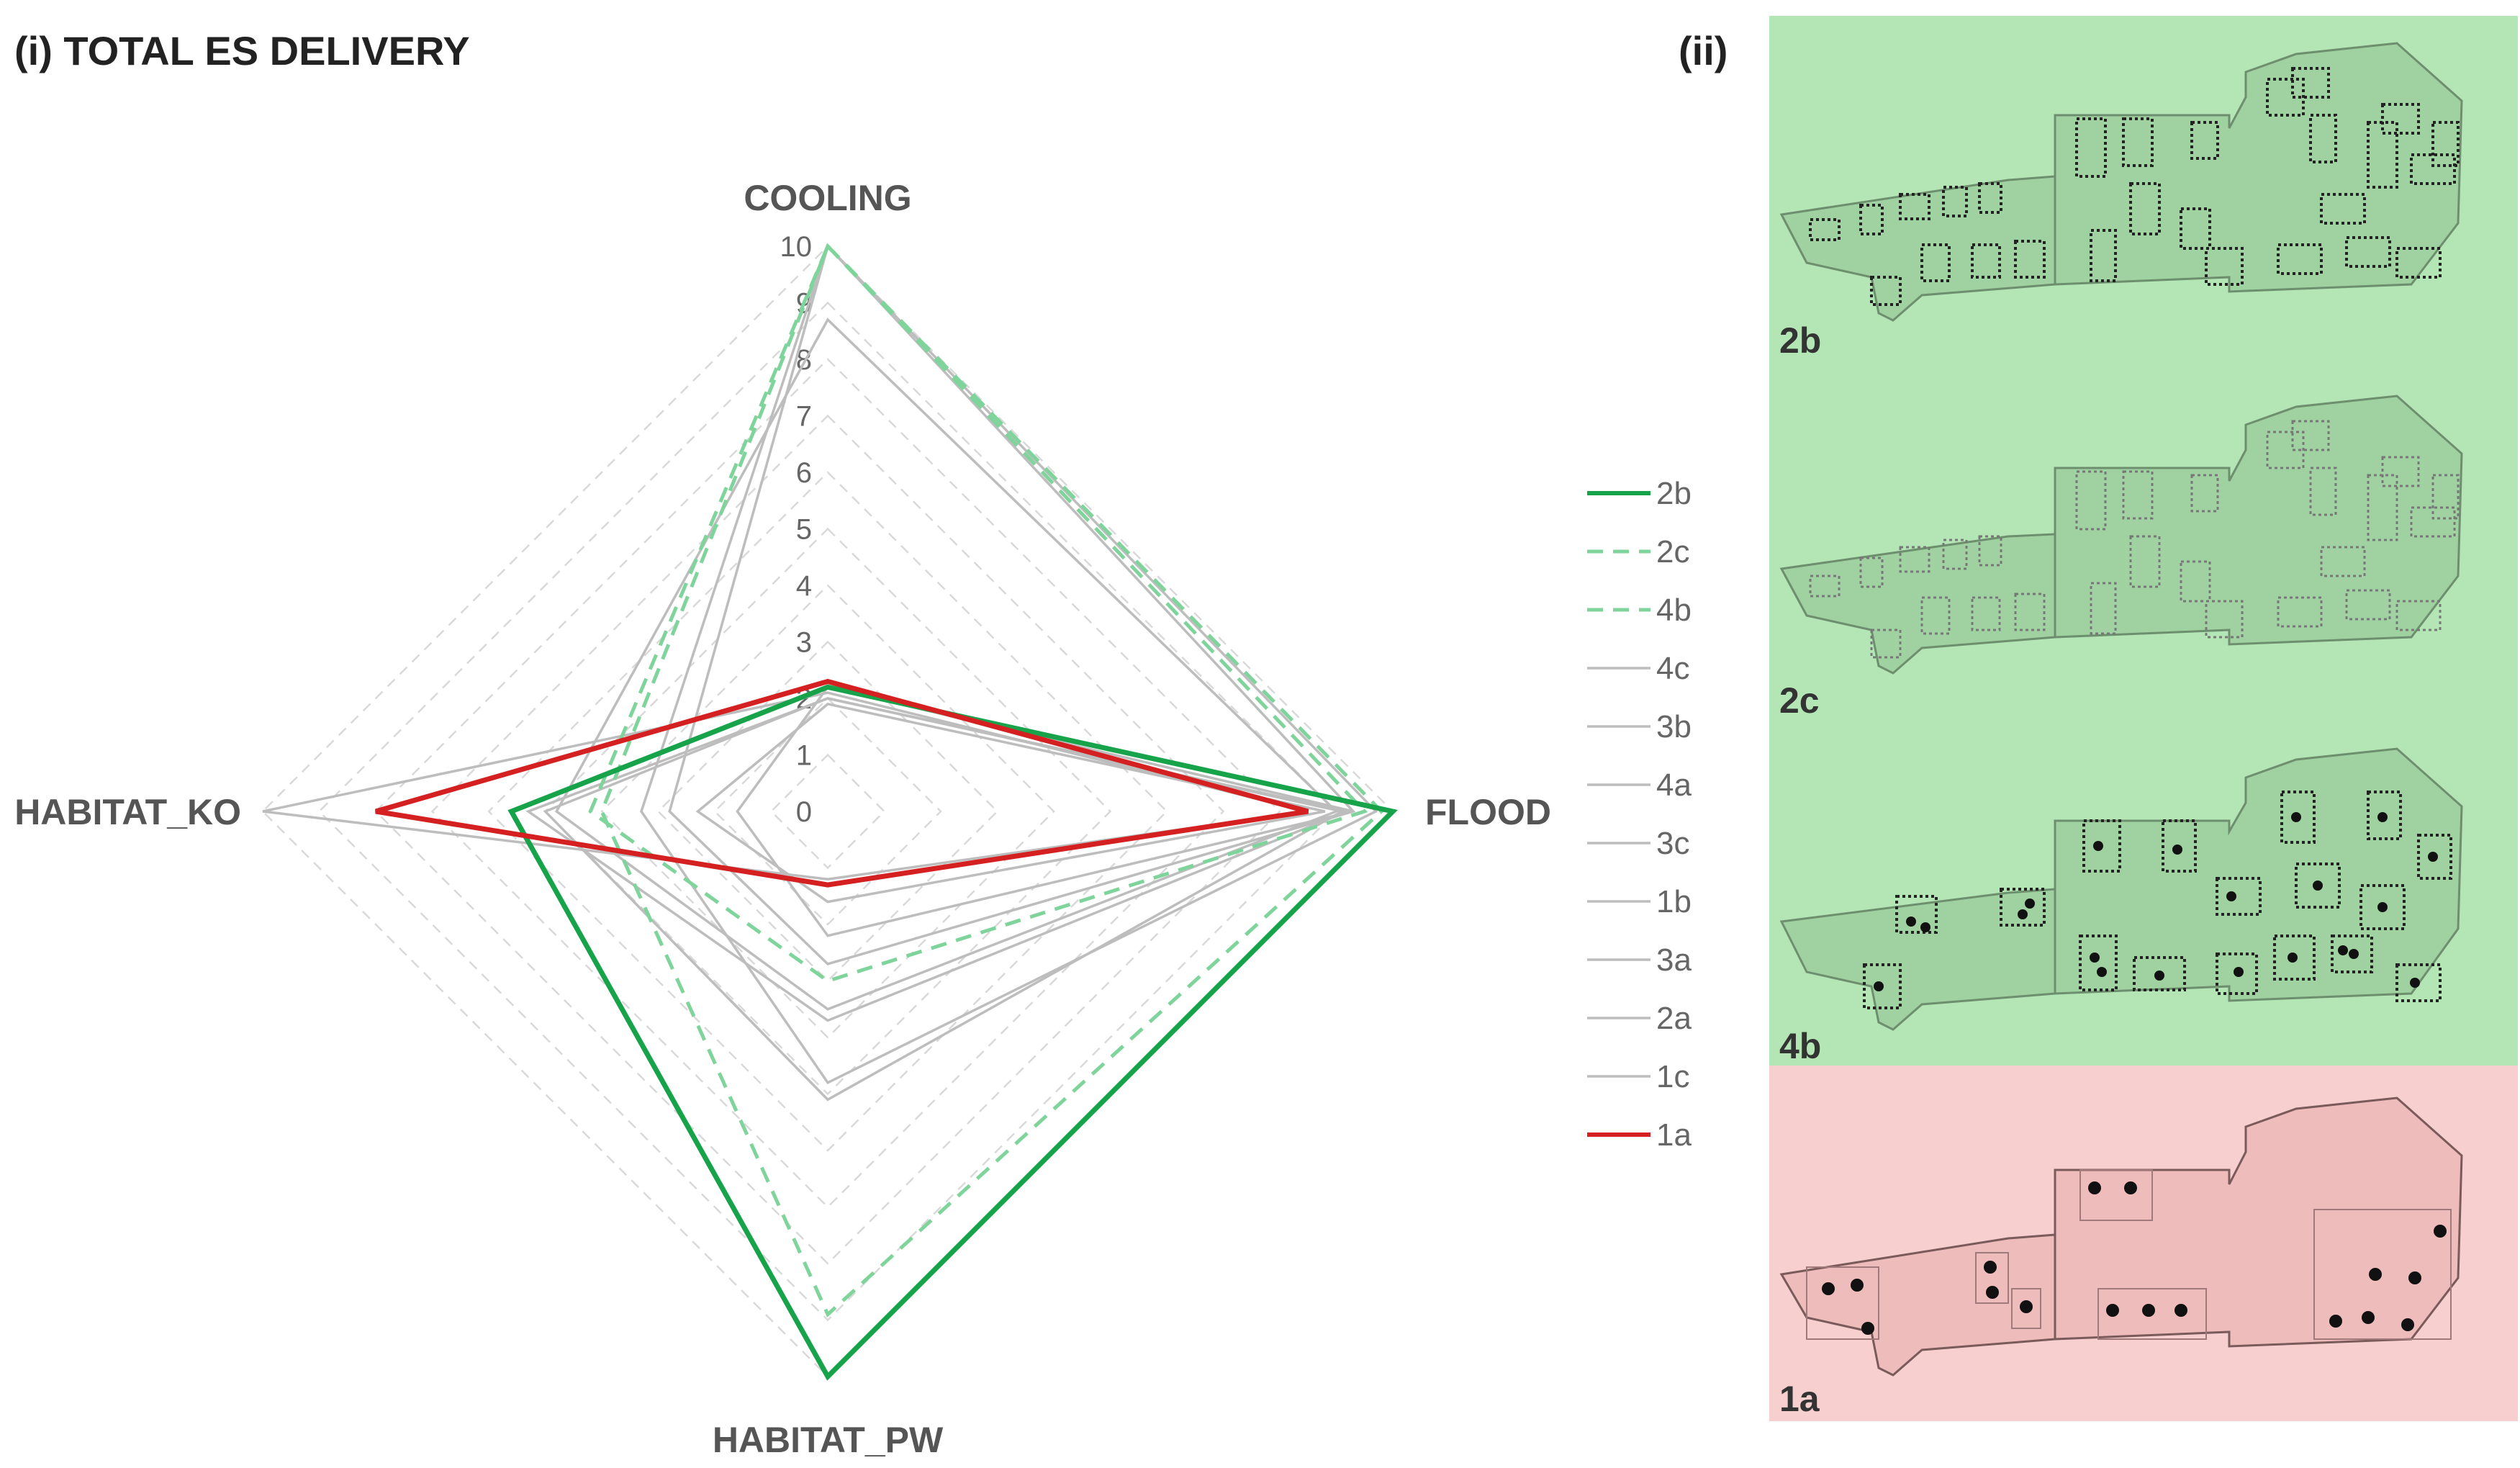  Describe the element at coordinates (242, 50) in the screenshot. I see `panel-i-title: (i) TOTAL ES DELIVERY` at that location.